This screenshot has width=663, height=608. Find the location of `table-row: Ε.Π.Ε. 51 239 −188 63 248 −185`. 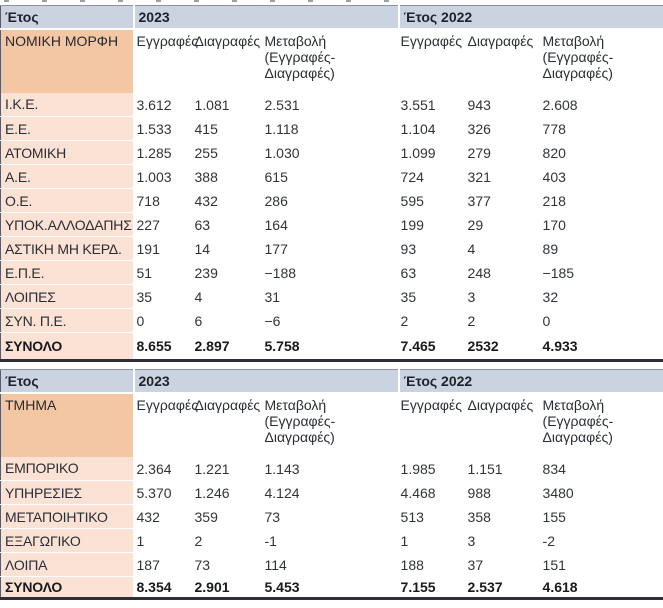

table-row: Ε.Π.Ε. 51 239 −188 63 248 −185 is located at coordinates (331, 272).